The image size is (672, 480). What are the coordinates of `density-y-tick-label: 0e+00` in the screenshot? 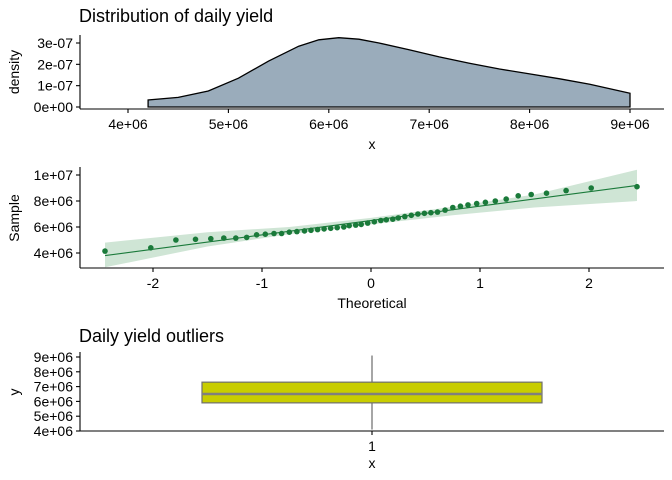 It's located at (54, 107).